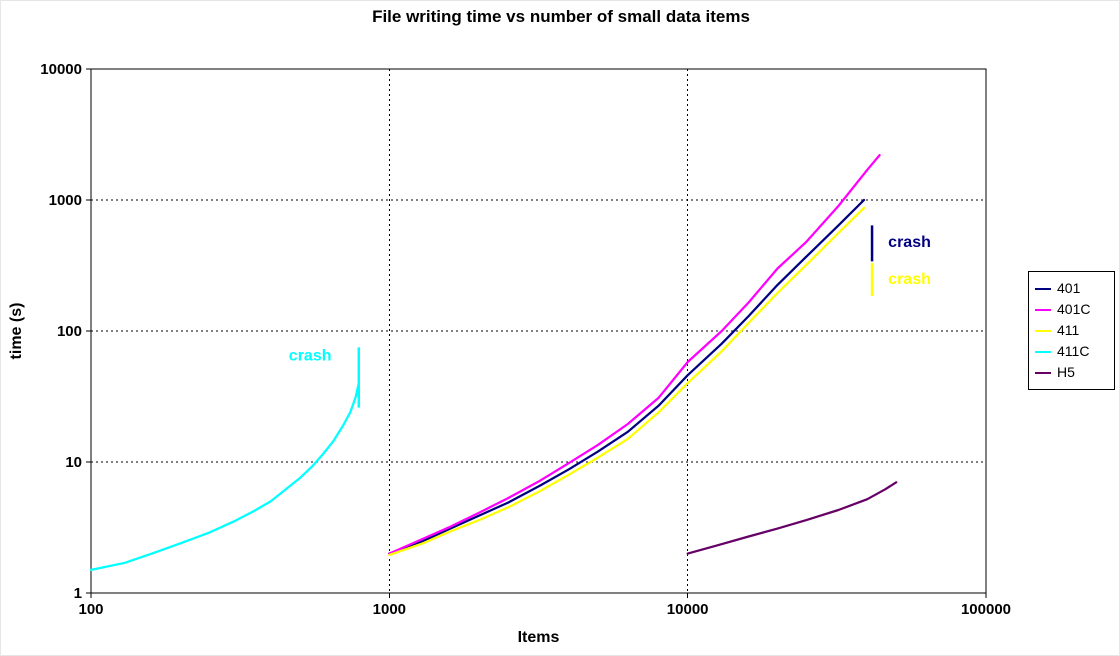 This screenshot has height=656, width=1120. What do you see at coordinates (538, 637) in the screenshot?
I see `x-axis-label: Items` at bounding box center [538, 637].